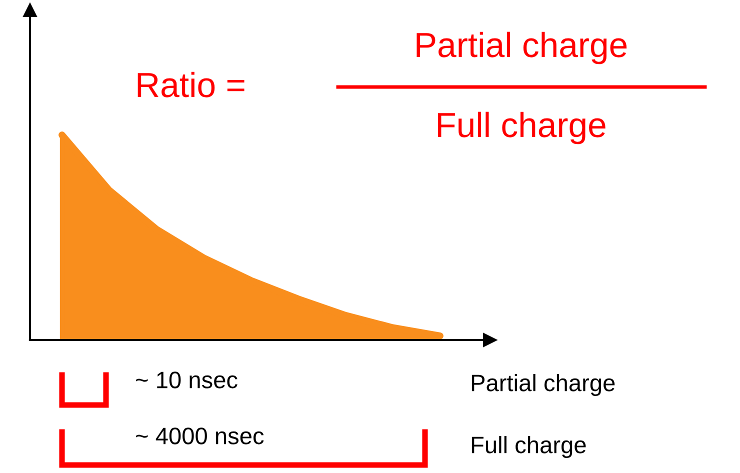 This screenshot has height=473, width=740. I want to click on text: ~ 4000 nsec, so click(200, 436).